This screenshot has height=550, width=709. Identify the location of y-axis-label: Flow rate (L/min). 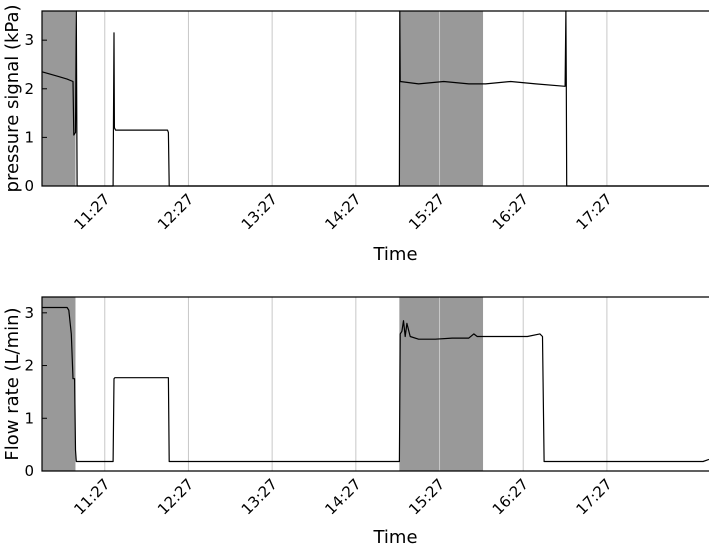
(12, 383).